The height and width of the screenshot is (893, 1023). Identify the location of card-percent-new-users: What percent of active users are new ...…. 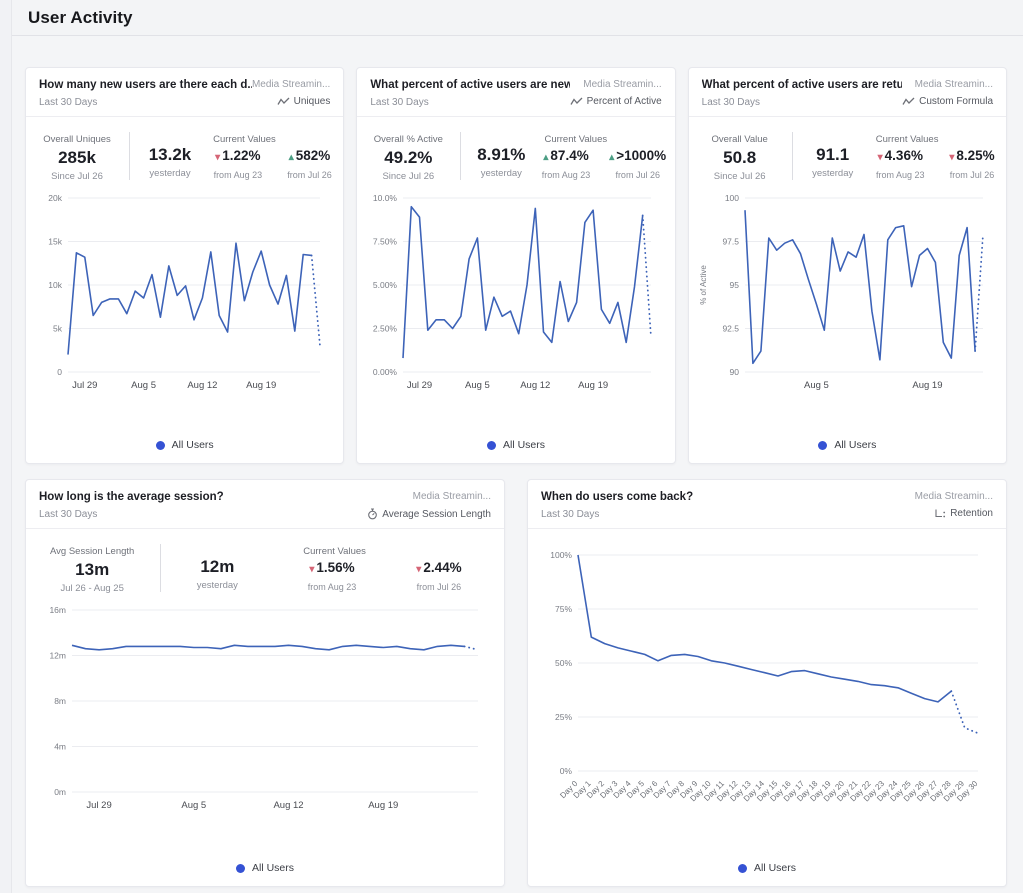
(516, 265).